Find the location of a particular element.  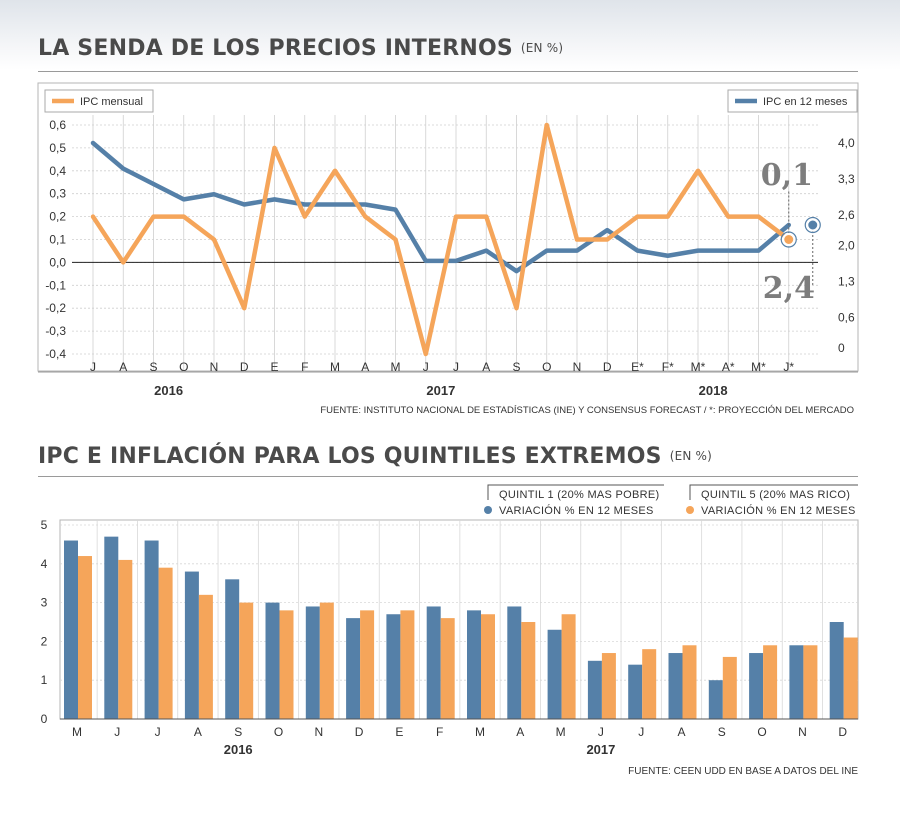

header-band is located at coordinates (450, 35).